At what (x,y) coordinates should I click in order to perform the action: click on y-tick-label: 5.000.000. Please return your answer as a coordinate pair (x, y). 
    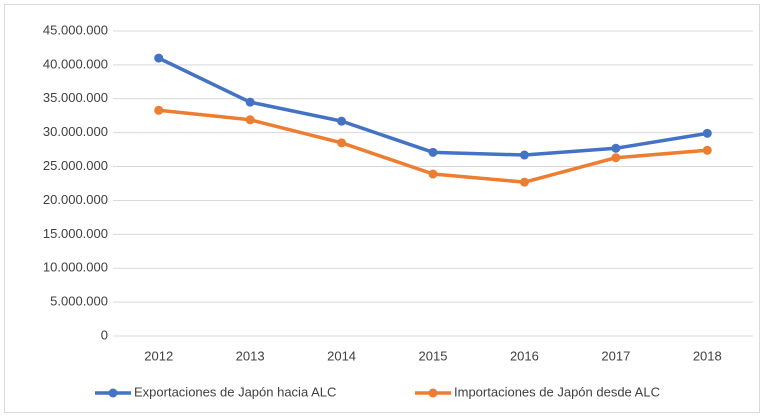
    Looking at the image, I should click on (79, 301).